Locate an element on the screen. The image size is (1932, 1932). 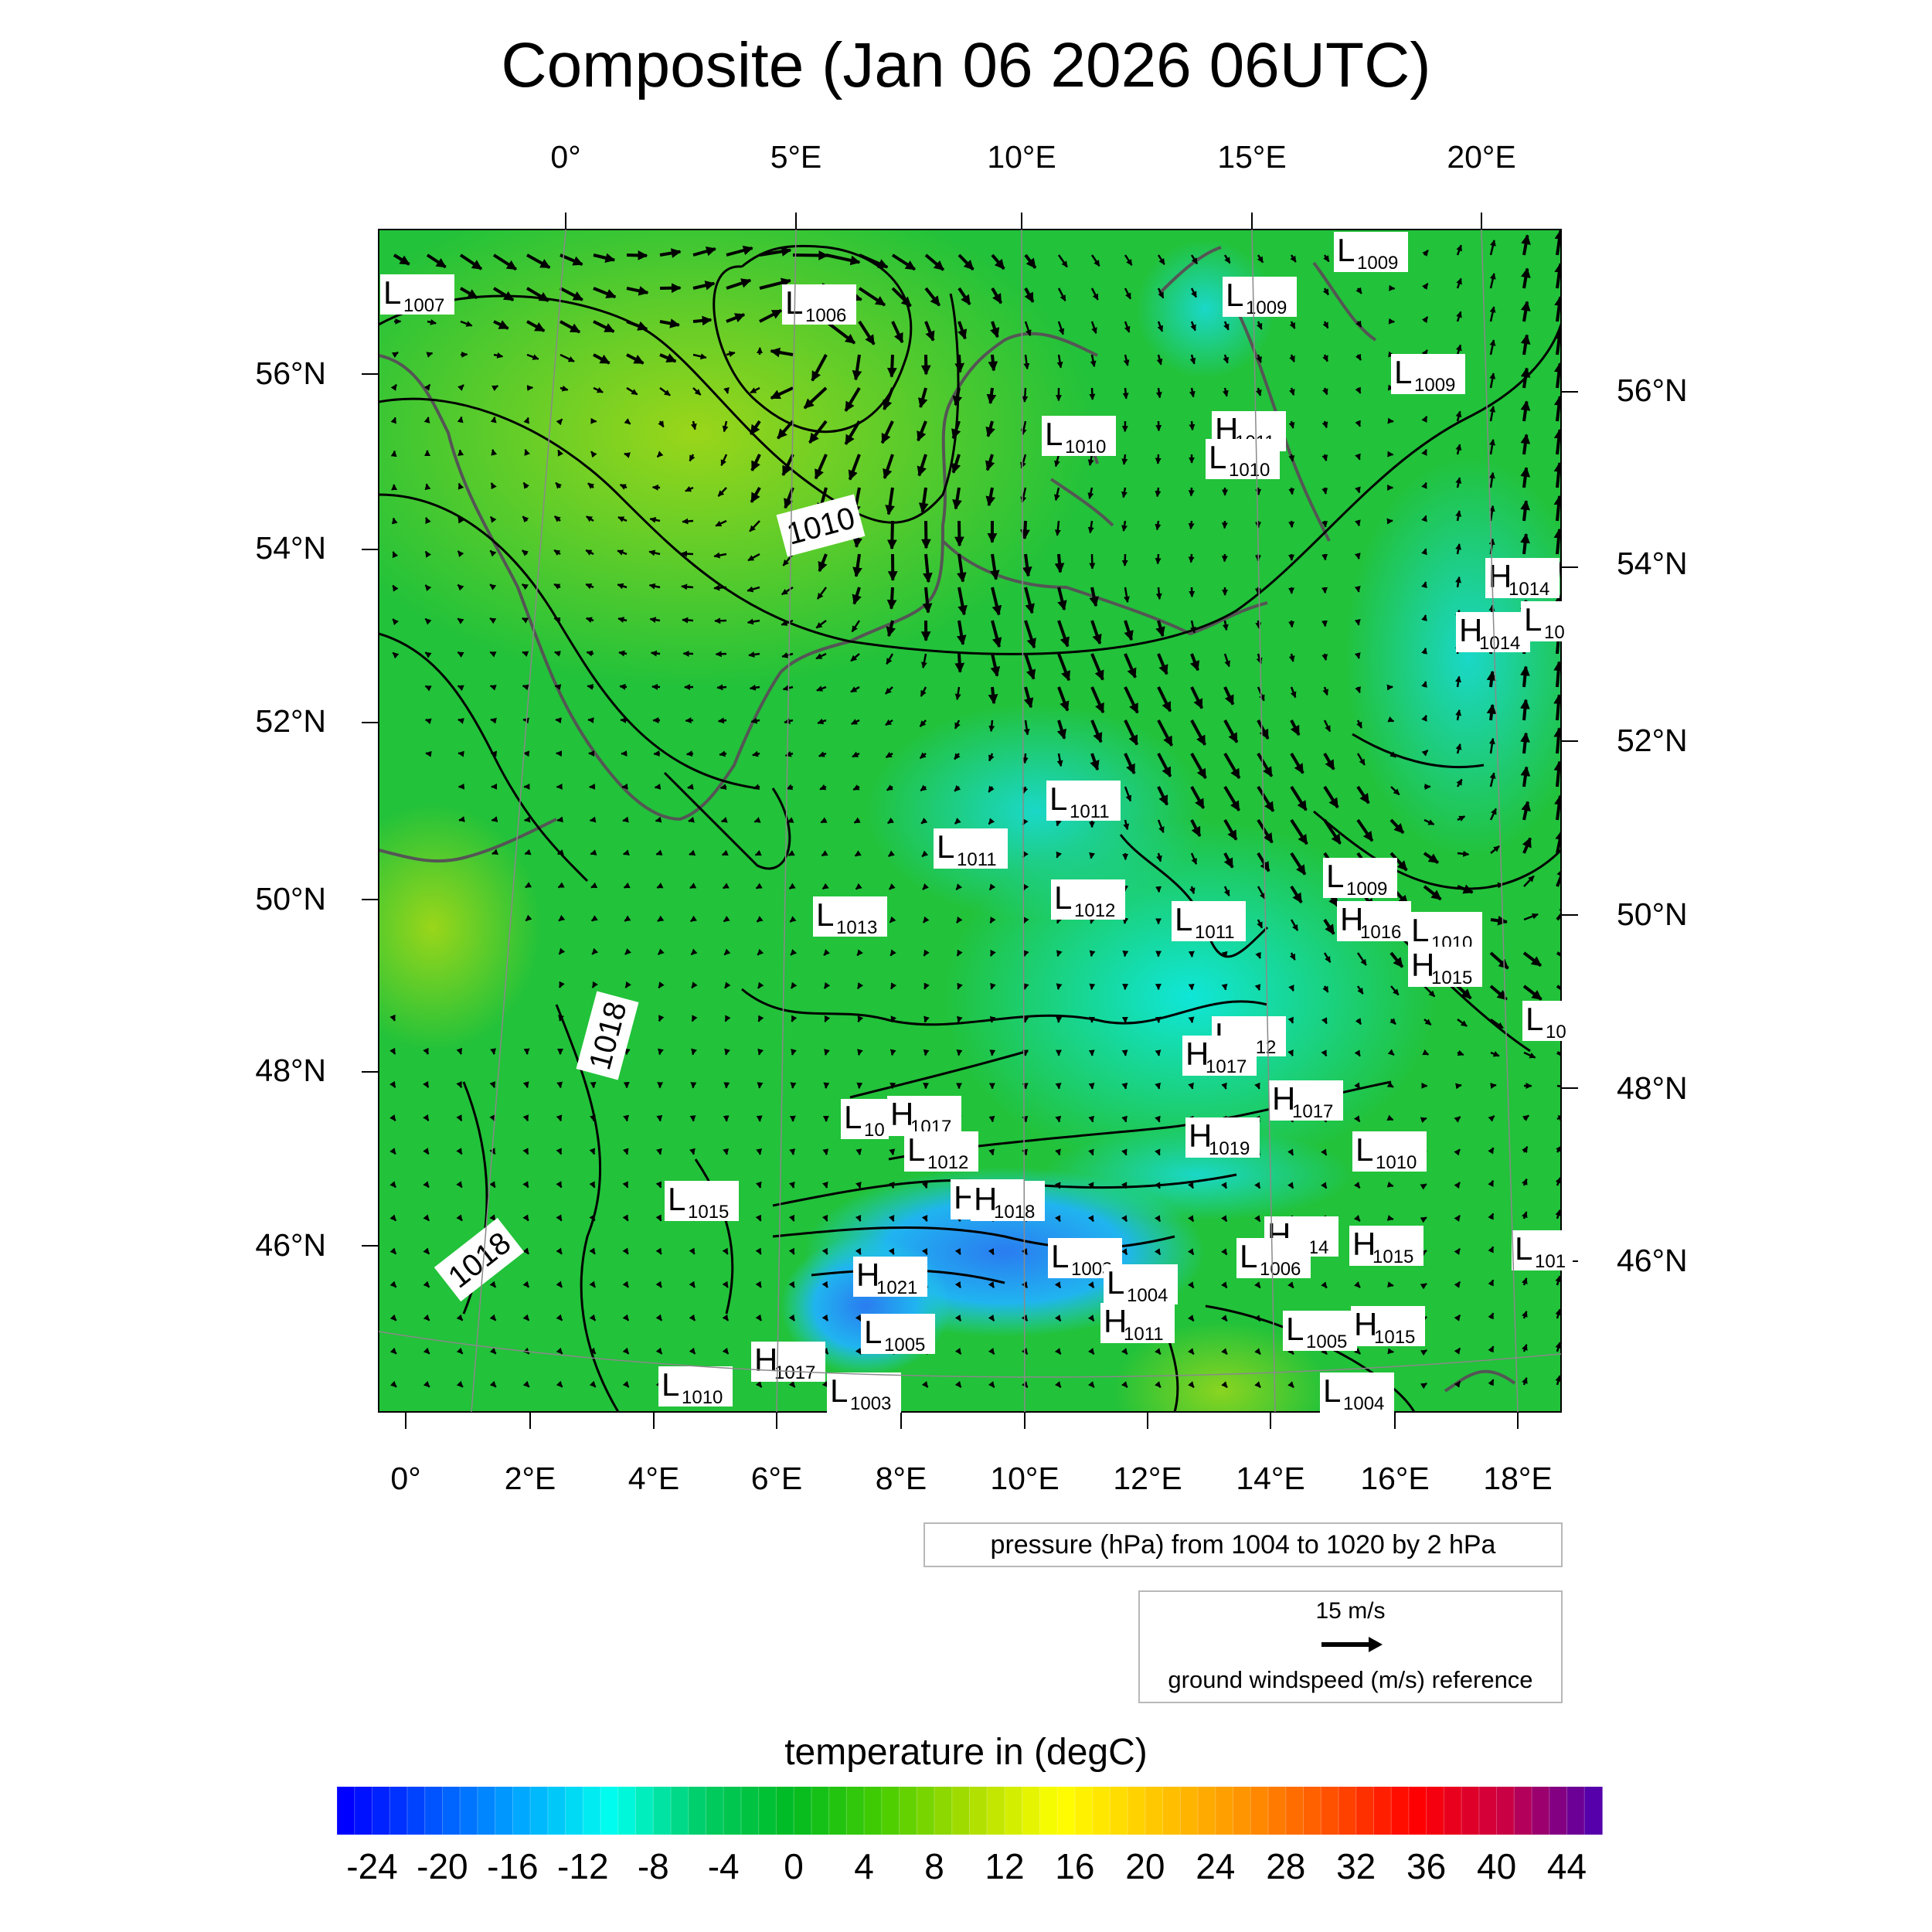
bottom-lon-label: 0° is located at coordinates (406, 1478).